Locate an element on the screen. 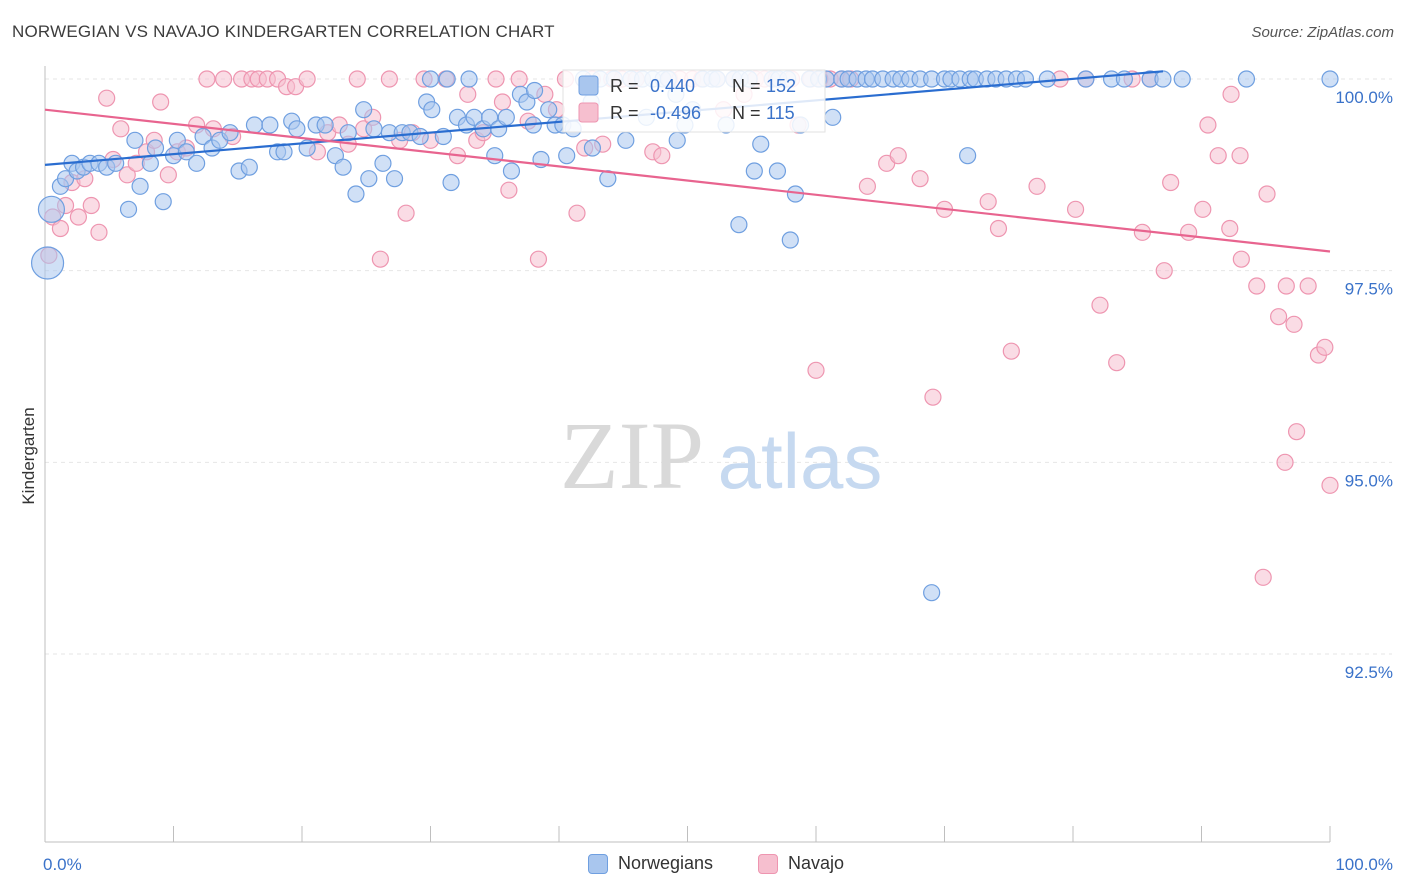  stats-swatch-navajo is located at coordinates (588, 112).